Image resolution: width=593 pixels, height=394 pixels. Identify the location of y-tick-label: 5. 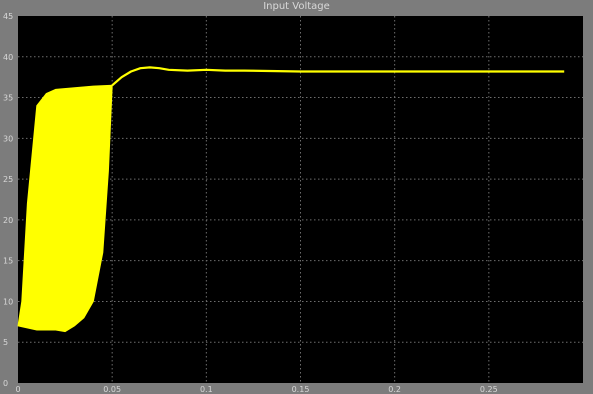
(5, 342).